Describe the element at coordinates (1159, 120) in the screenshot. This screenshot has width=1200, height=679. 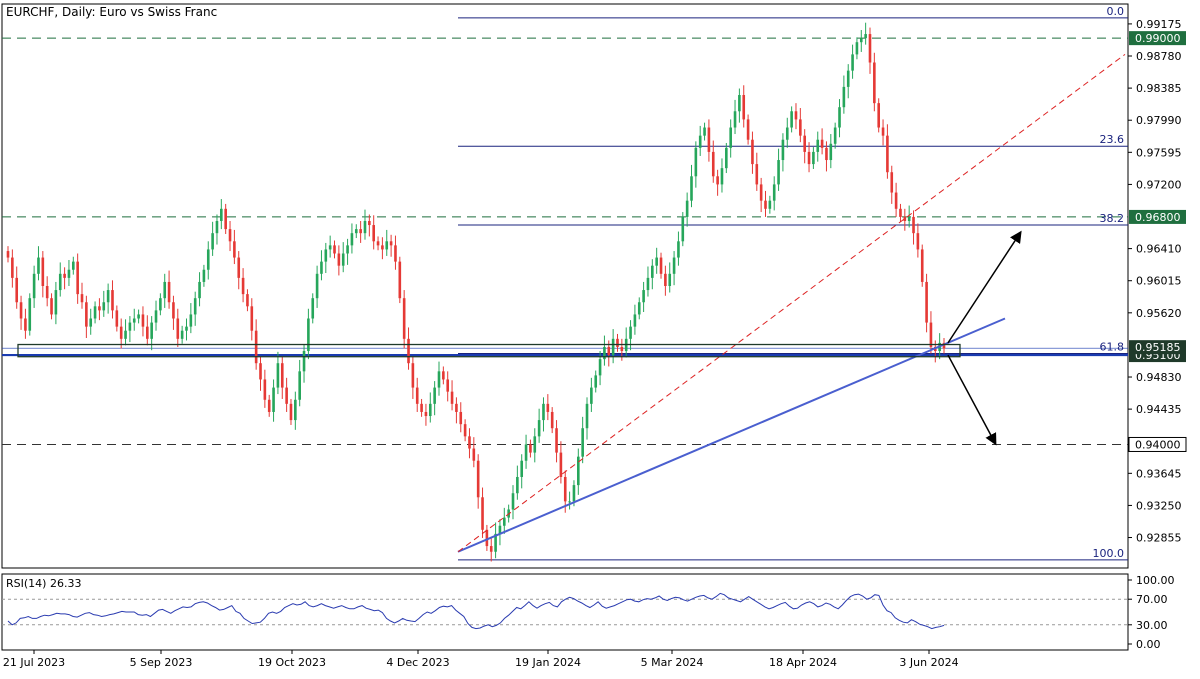
I see `y-tick-label: 0.97990` at that location.